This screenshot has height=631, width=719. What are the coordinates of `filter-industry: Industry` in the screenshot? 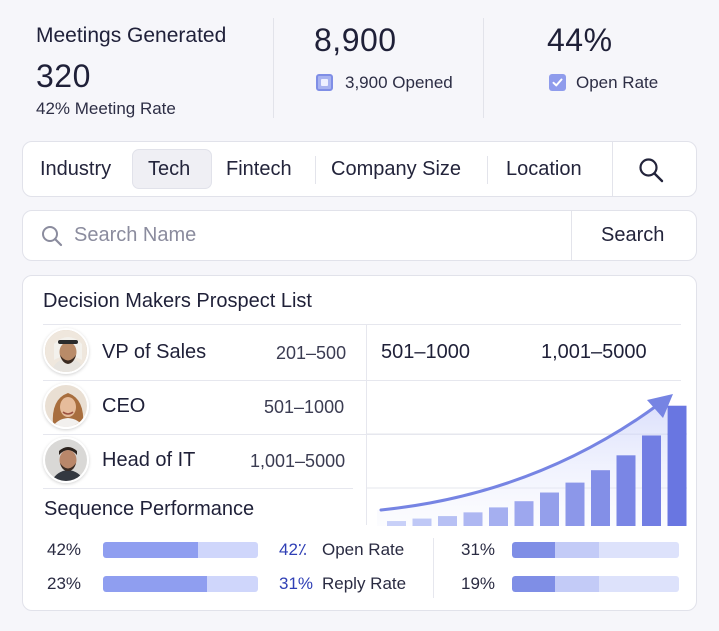 It's located at (76, 169).